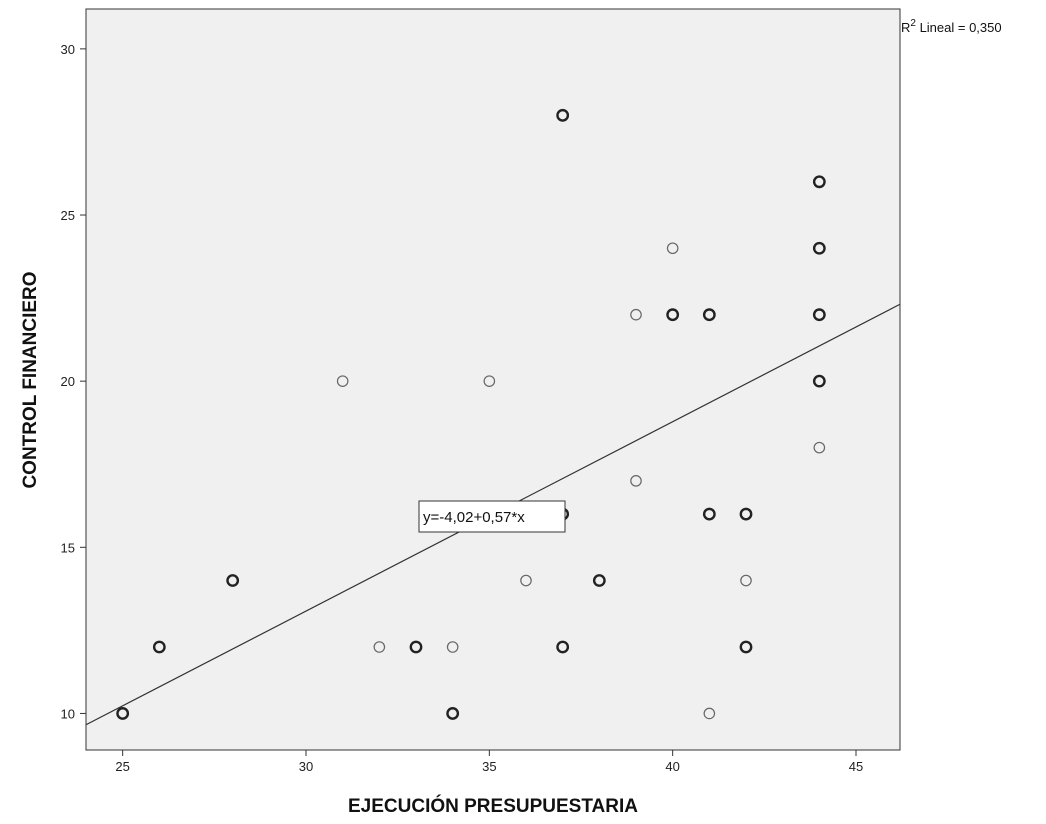  I want to click on equation-box, so click(492, 516).